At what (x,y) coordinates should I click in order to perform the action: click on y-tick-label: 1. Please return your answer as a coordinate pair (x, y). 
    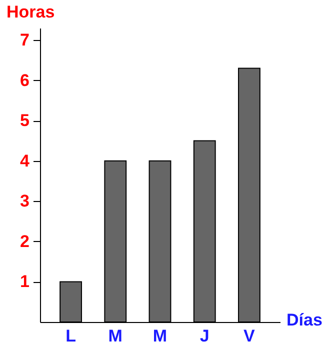
    Looking at the image, I should click on (25, 282).